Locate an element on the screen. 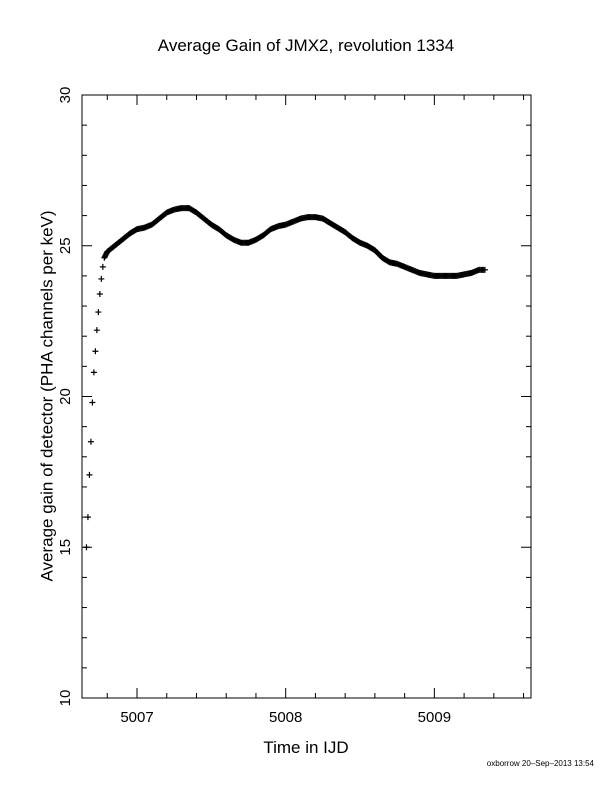 The width and height of the screenshot is (612, 792). x-tick-label: 5008 is located at coordinates (285, 717).